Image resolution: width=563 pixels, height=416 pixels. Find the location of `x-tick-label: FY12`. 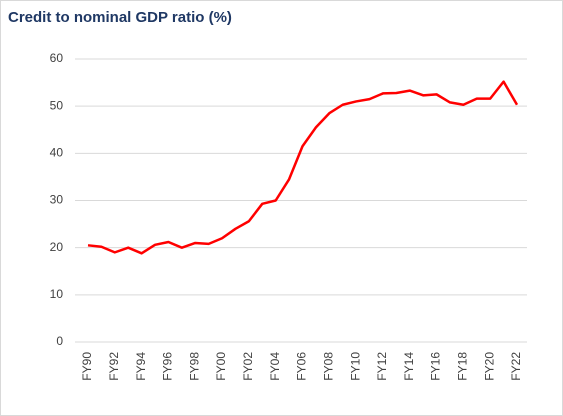

x-tick-label: FY12 is located at coordinates (382, 366).